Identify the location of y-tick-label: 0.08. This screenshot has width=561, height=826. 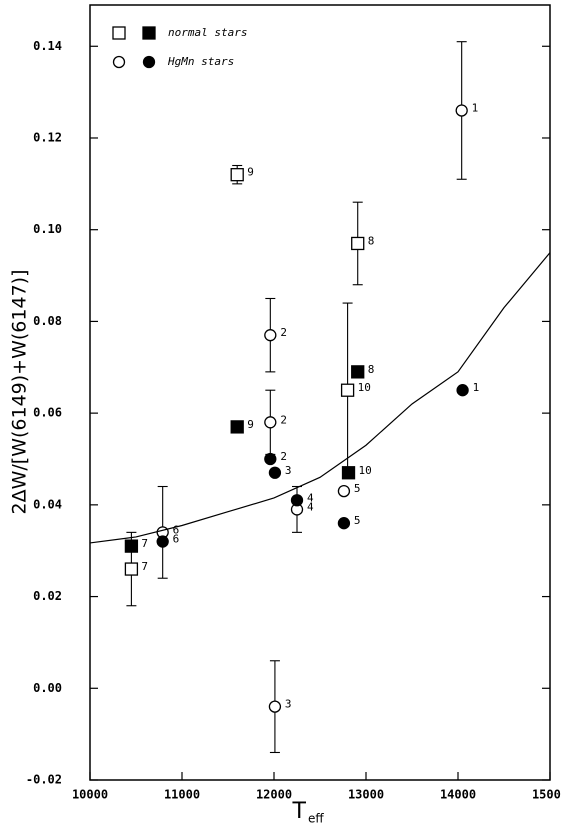
(47, 321).